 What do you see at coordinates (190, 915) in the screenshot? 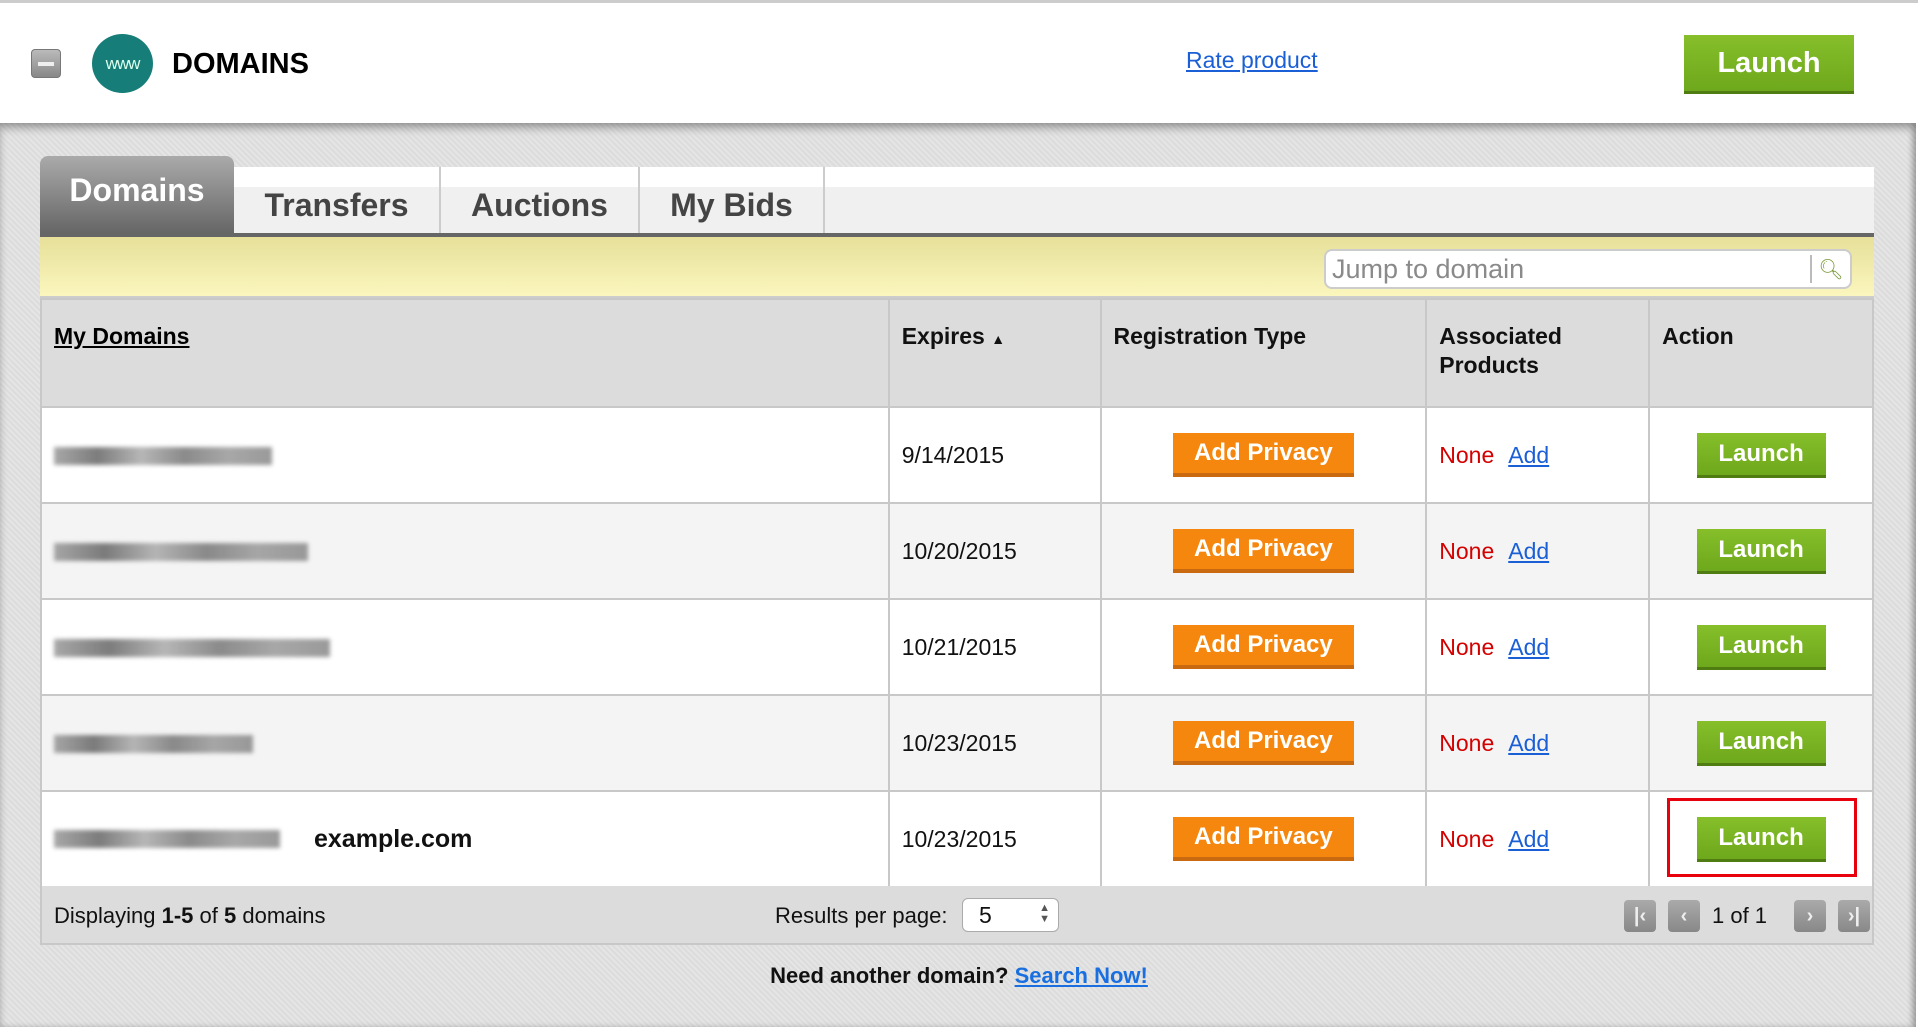
I see `displaying-count: Displaying 1-5 of 5 domains` at bounding box center [190, 915].